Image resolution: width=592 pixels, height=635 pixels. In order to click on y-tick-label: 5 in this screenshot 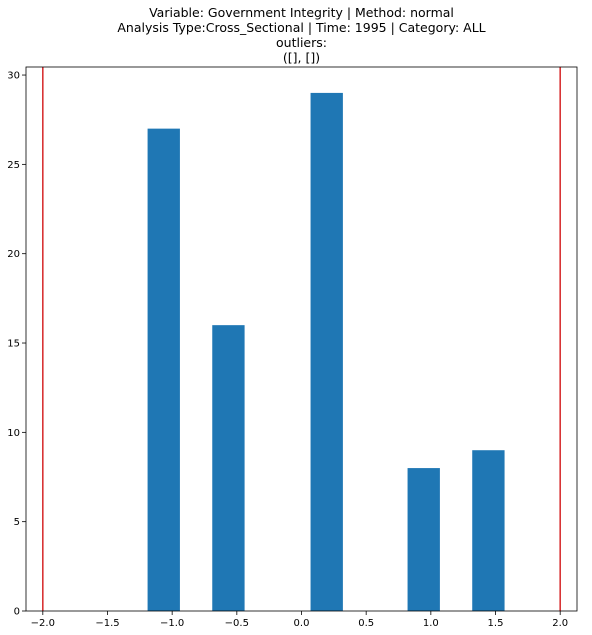, I will do `click(17, 522)`.